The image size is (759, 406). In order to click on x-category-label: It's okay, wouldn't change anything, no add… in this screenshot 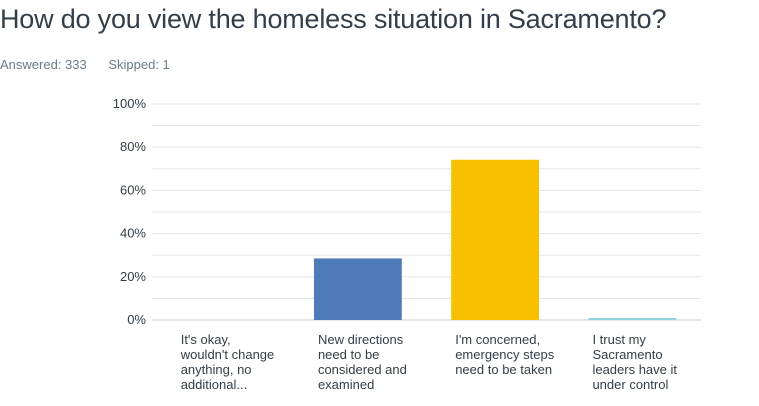, I will do `click(227, 362)`.